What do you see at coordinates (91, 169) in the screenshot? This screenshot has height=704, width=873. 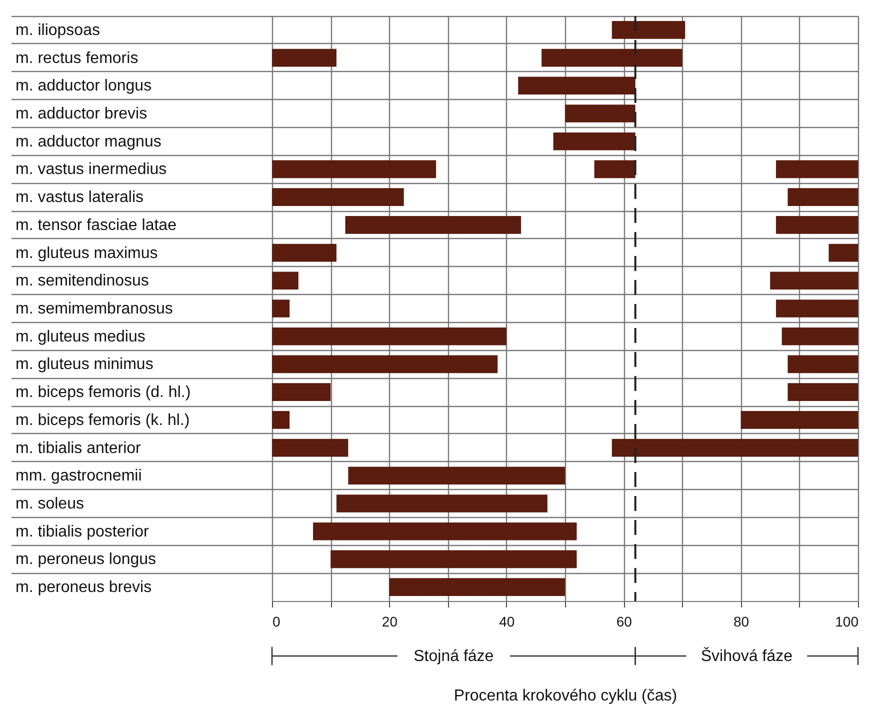 I see `y-tick-label: m. vastus inermedius` at bounding box center [91, 169].